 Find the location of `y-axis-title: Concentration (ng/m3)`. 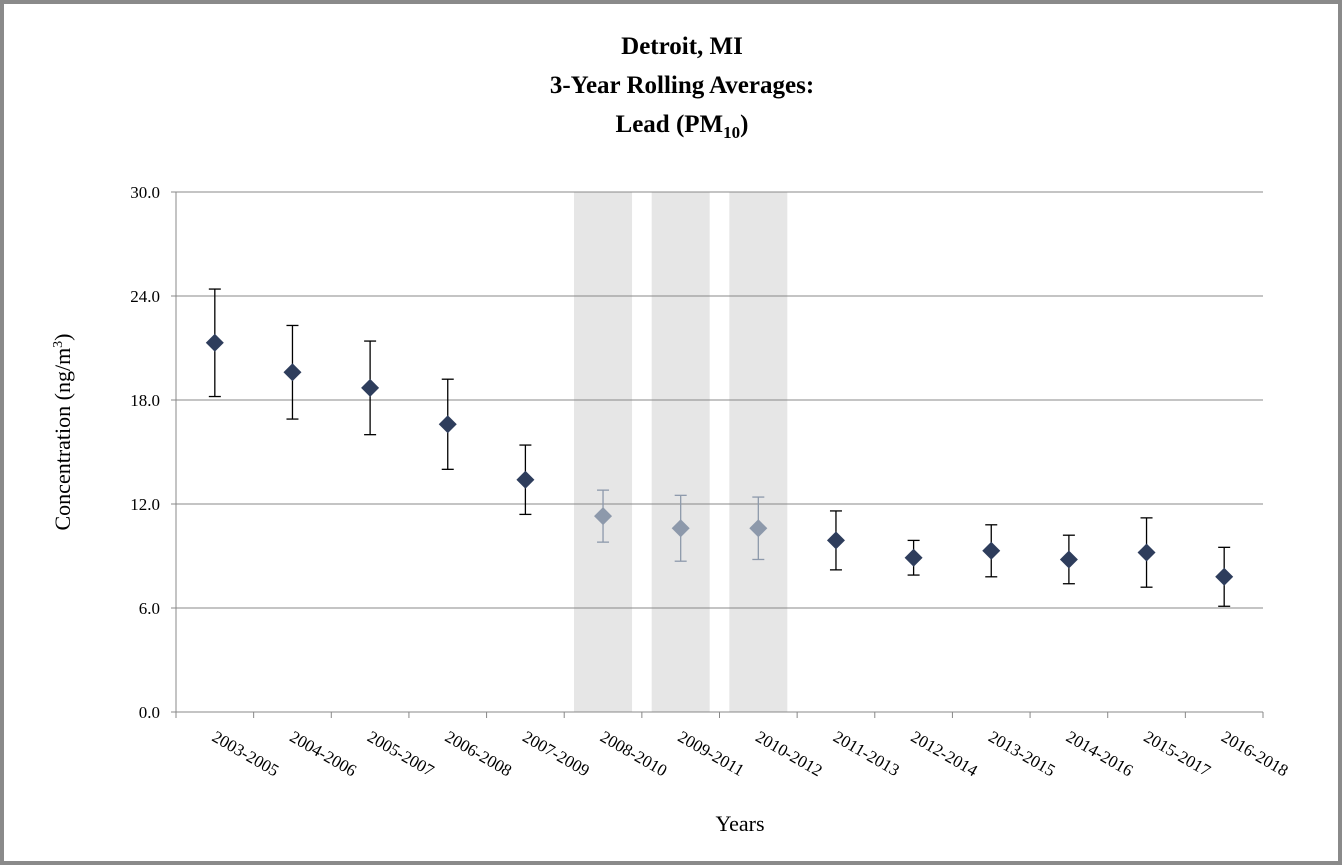

y-axis-title: Concentration (ng/m3) is located at coordinates (62, 431).